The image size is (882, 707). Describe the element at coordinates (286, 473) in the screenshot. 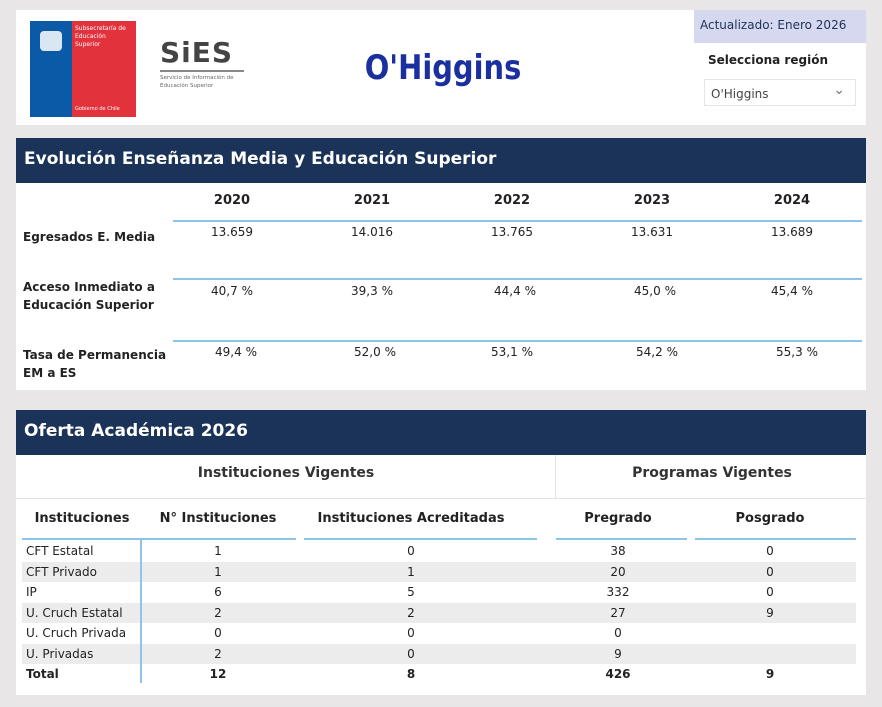

I see `group-header-instituciones: Instituciones Vigentes` at that location.